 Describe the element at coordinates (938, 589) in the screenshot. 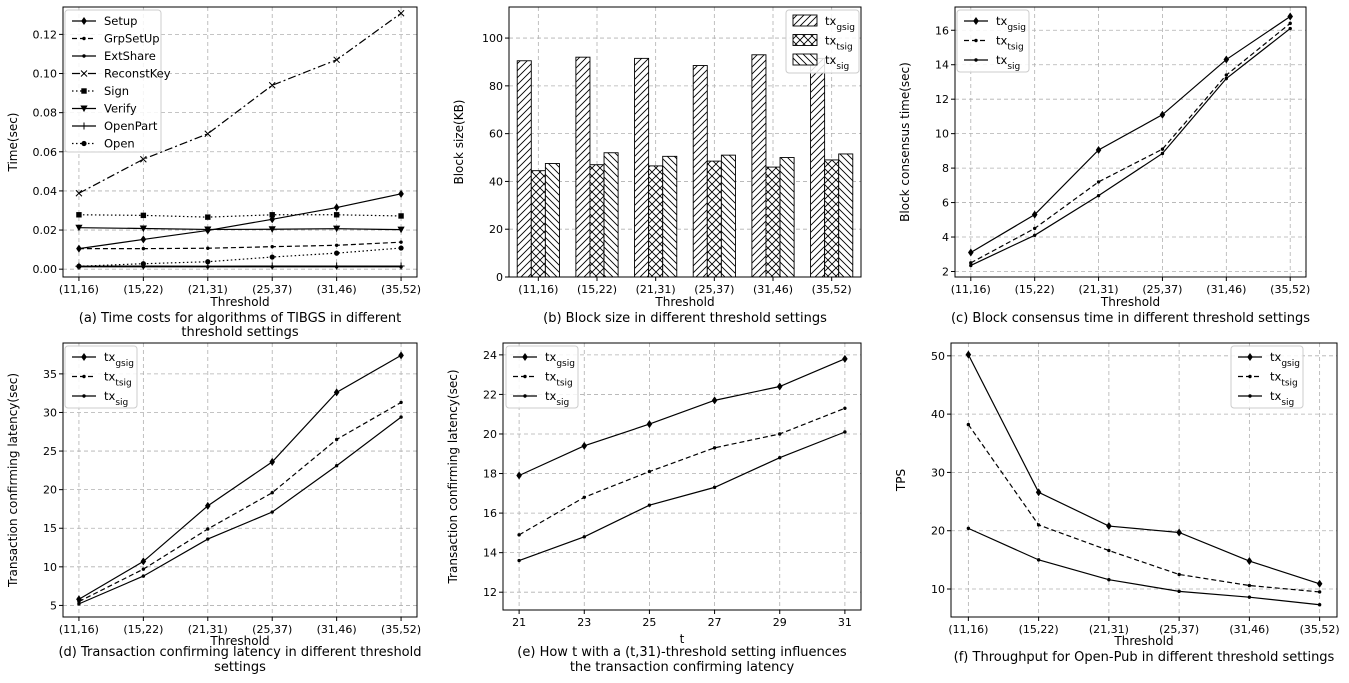

I see `y-tick-label: 10` at that location.